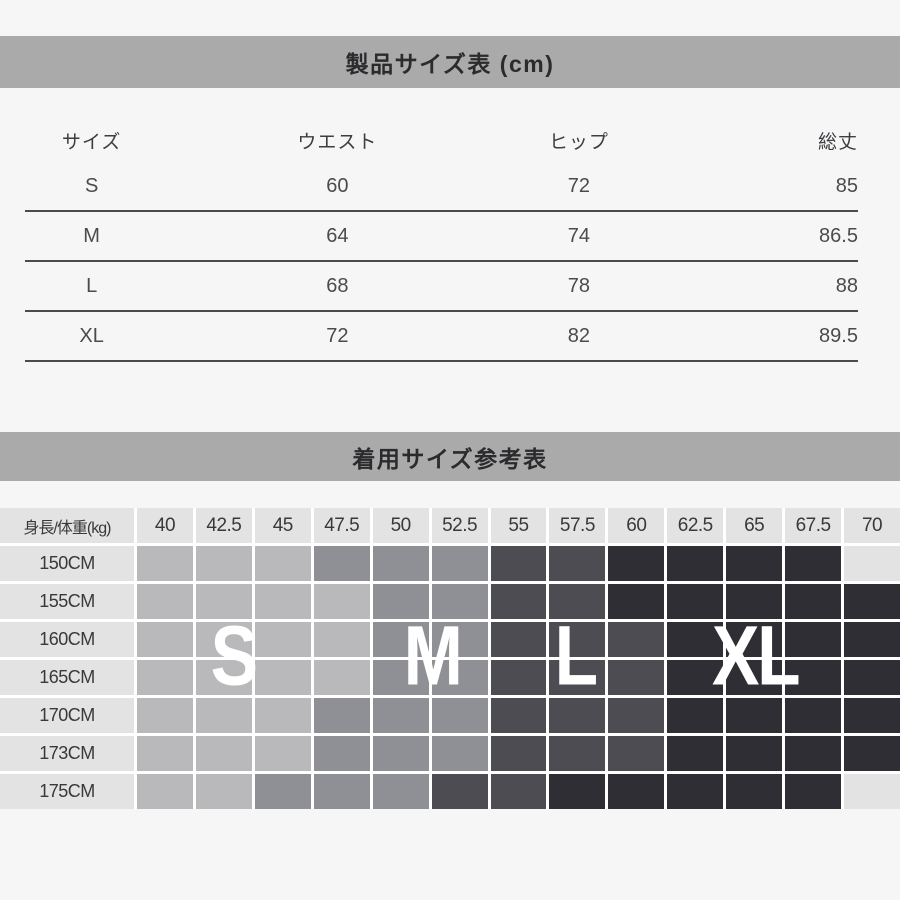  I want to click on heatmap-weight-header: 50, so click(400, 525).